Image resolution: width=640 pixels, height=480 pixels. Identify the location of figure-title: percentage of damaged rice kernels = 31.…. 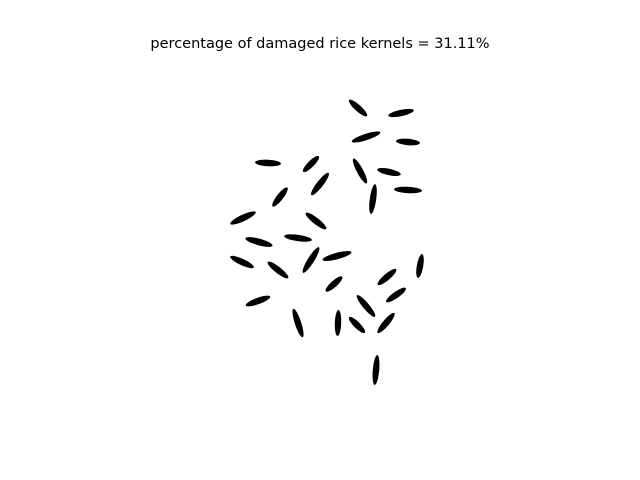
(320, 44).